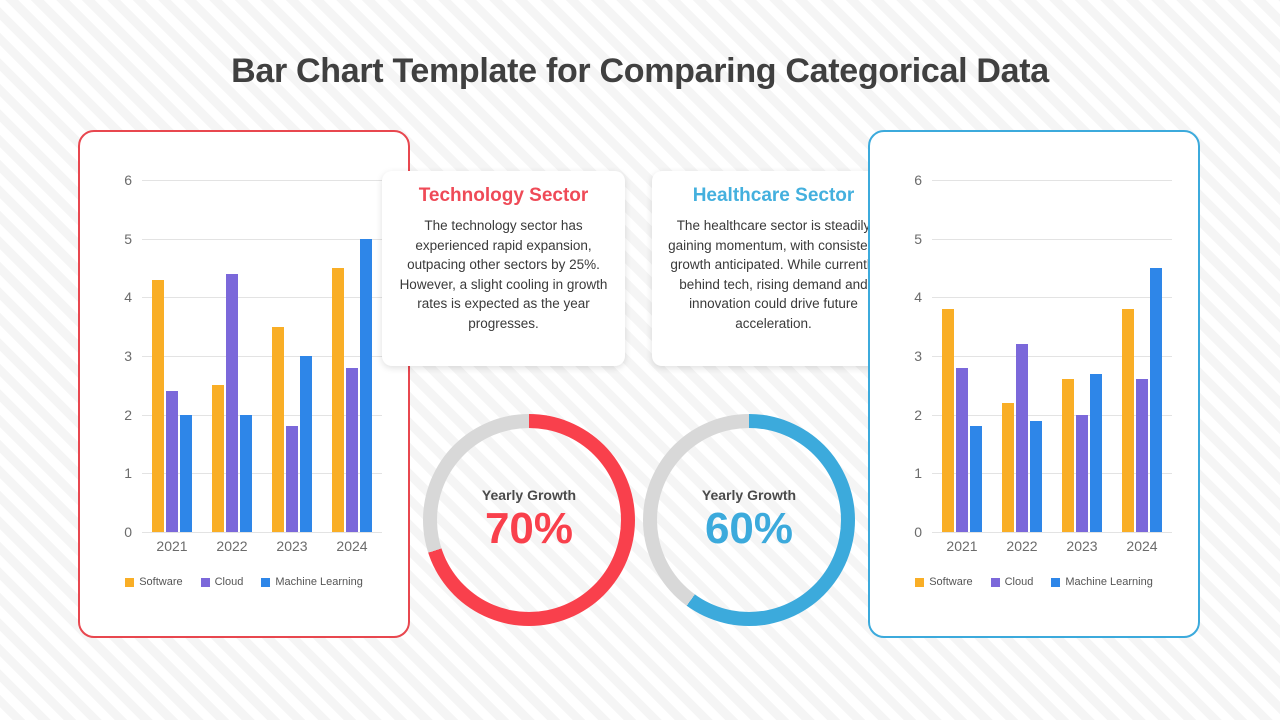 This screenshot has width=1280, height=720. Describe the element at coordinates (229, 582) in the screenshot. I see `legend-label: Cloud` at that location.